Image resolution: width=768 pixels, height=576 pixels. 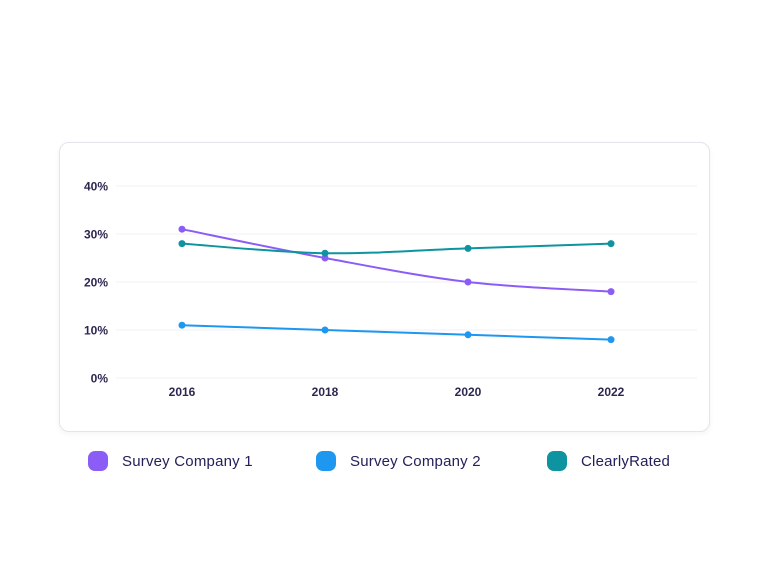 What do you see at coordinates (626, 461) in the screenshot?
I see `legend-label: ClearlyRated` at bounding box center [626, 461].